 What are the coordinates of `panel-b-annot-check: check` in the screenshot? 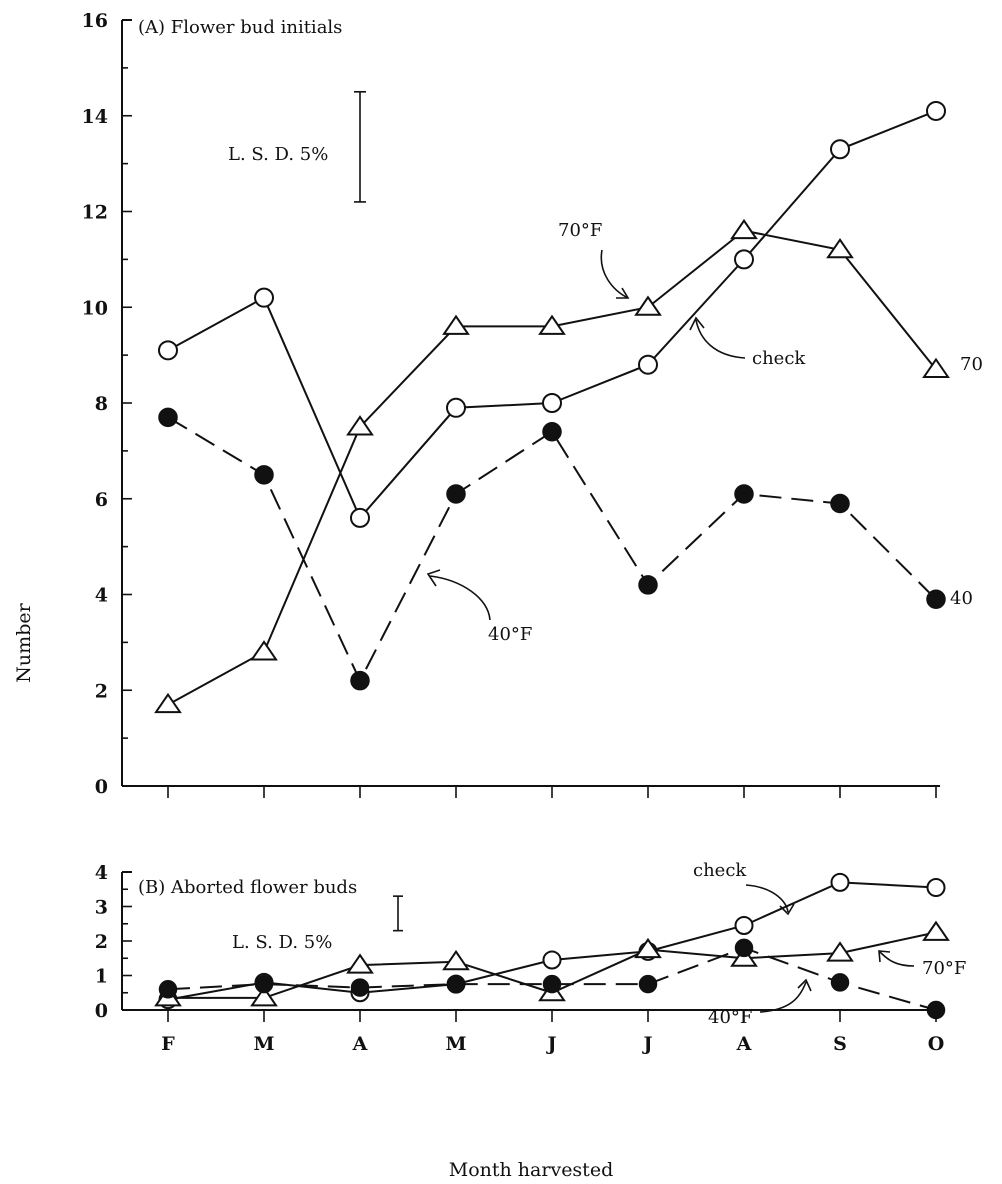 It's located at (720, 870).